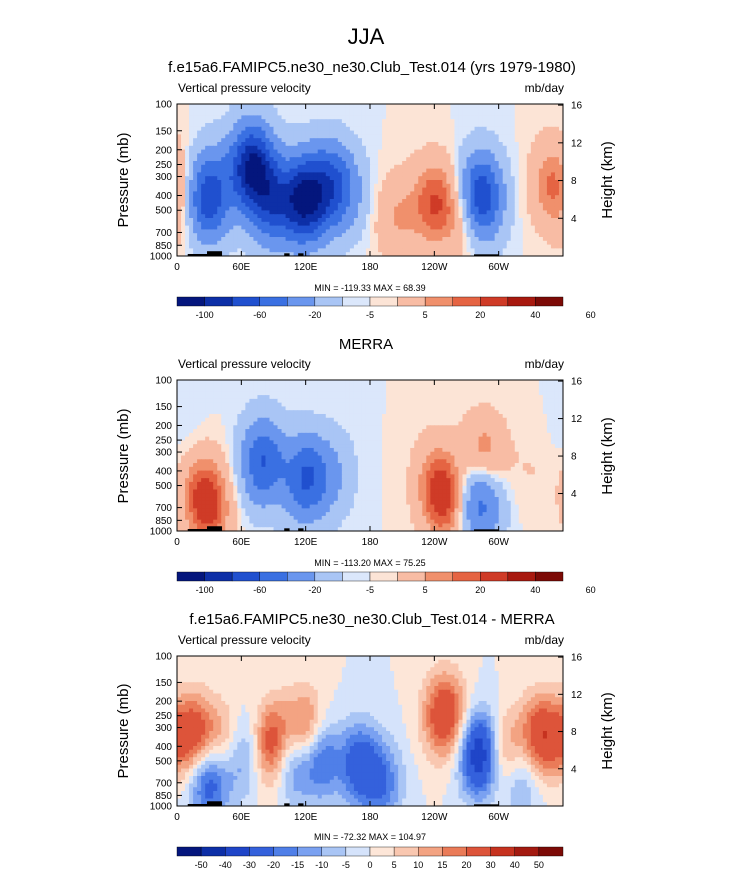  What do you see at coordinates (574, 181) in the screenshot?
I see `y2-tick-label: 8` at bounding box center [574, 181].